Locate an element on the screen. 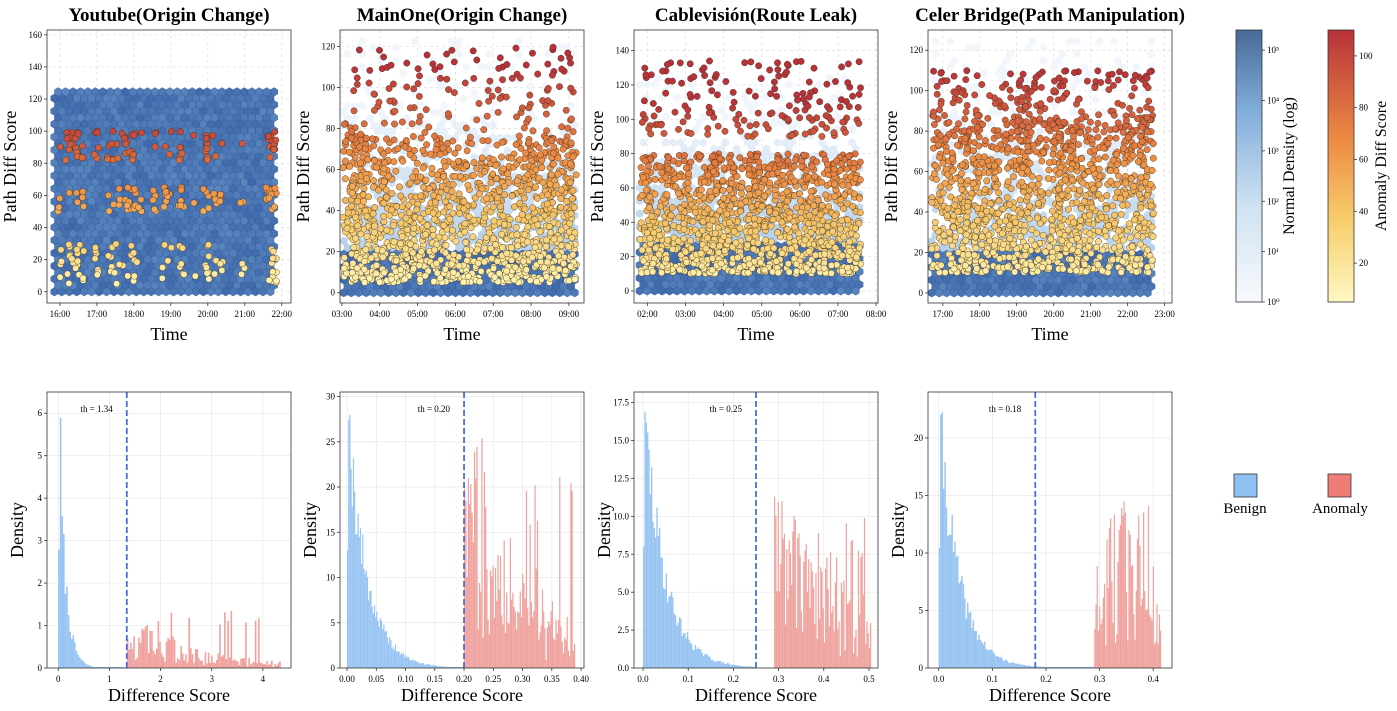 The height and width of the screenshot is (711, 1397). x-tick-label: 08:00 is located at coordinates (531, 314).